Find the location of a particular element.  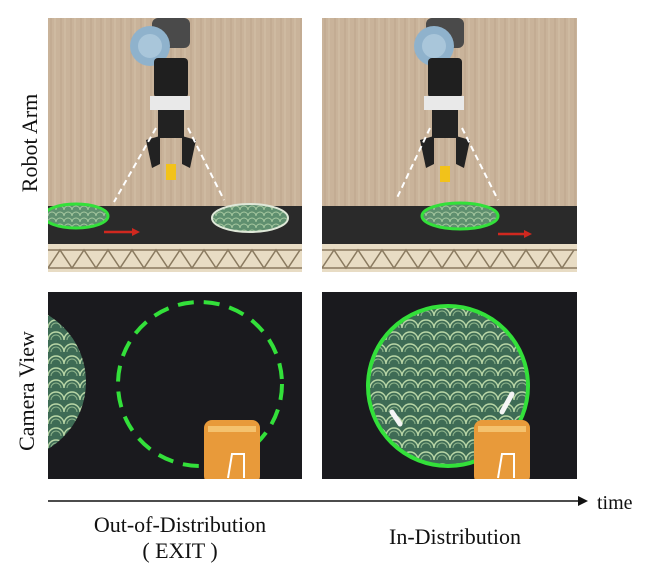

camera-view-scene-ood is located at coordinates (175, 385).